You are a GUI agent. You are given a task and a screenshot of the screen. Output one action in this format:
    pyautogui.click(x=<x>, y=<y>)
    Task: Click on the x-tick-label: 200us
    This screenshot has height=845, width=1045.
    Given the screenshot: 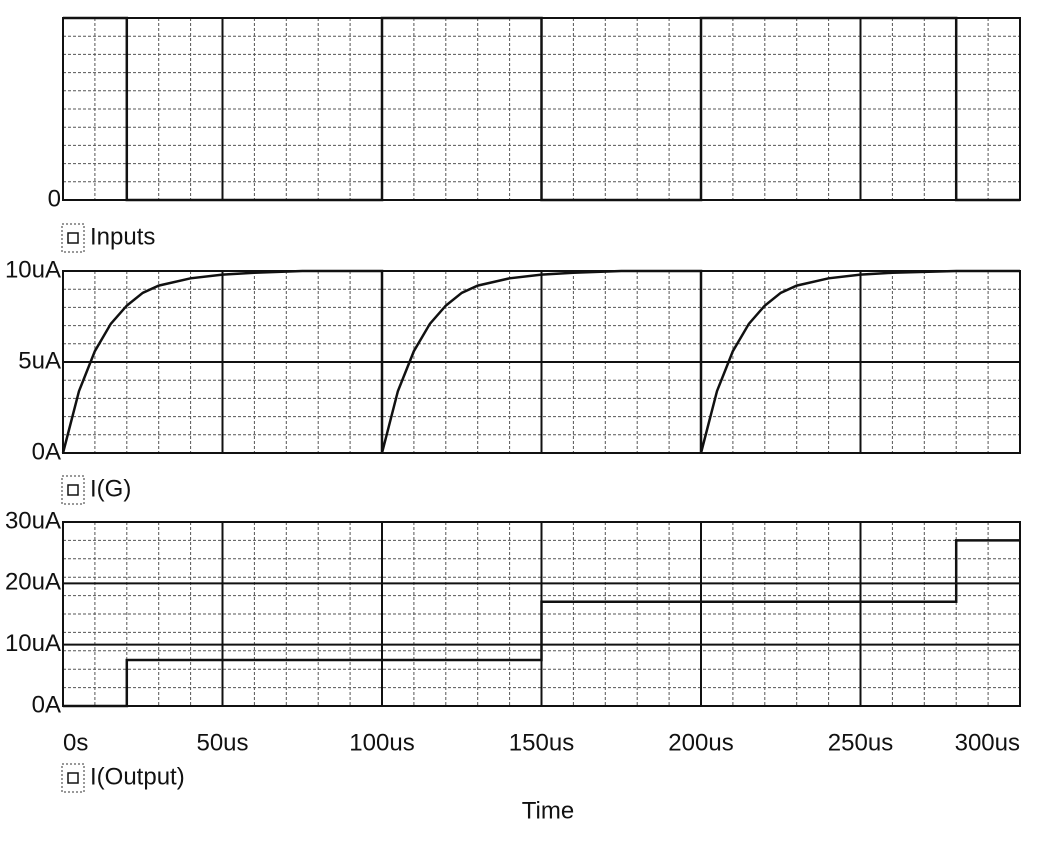 What is the action you would take?
    pyautogui.click(x=700, y=742)
    